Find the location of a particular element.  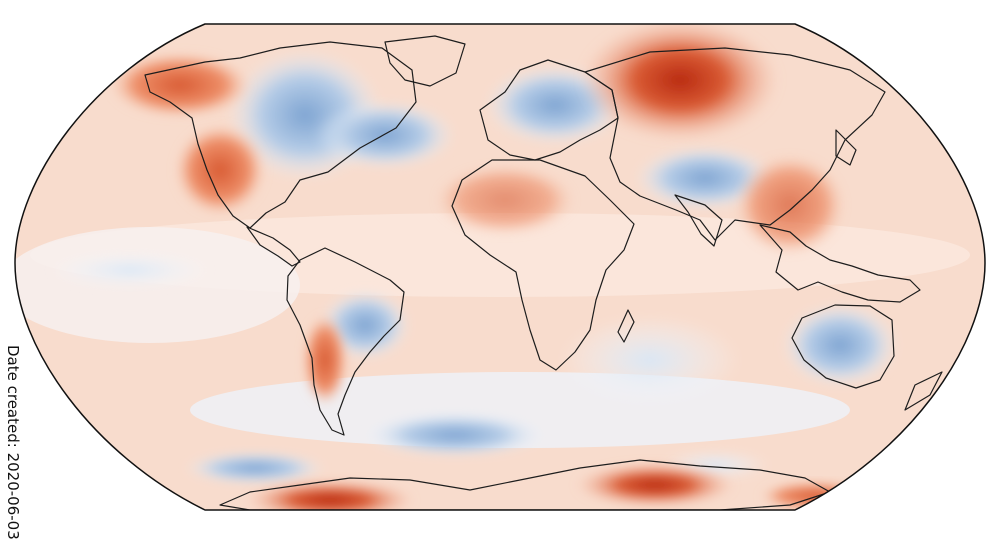

antarctic-warm-anomaly-west is located at coordinates (330, 495).